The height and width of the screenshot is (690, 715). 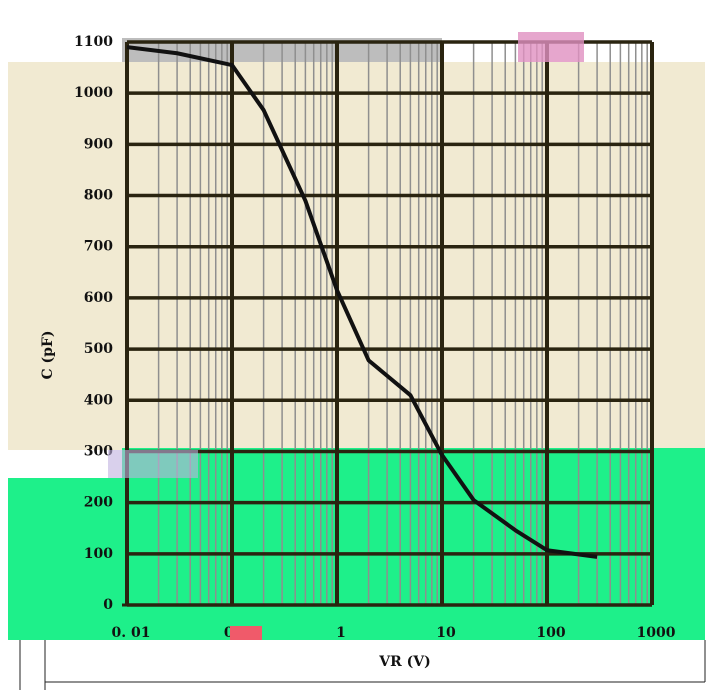 What do you see at coordinates (98, 247) in the screenshot?
I see `y-tick-label: 700` at bounding box center [98, 247].